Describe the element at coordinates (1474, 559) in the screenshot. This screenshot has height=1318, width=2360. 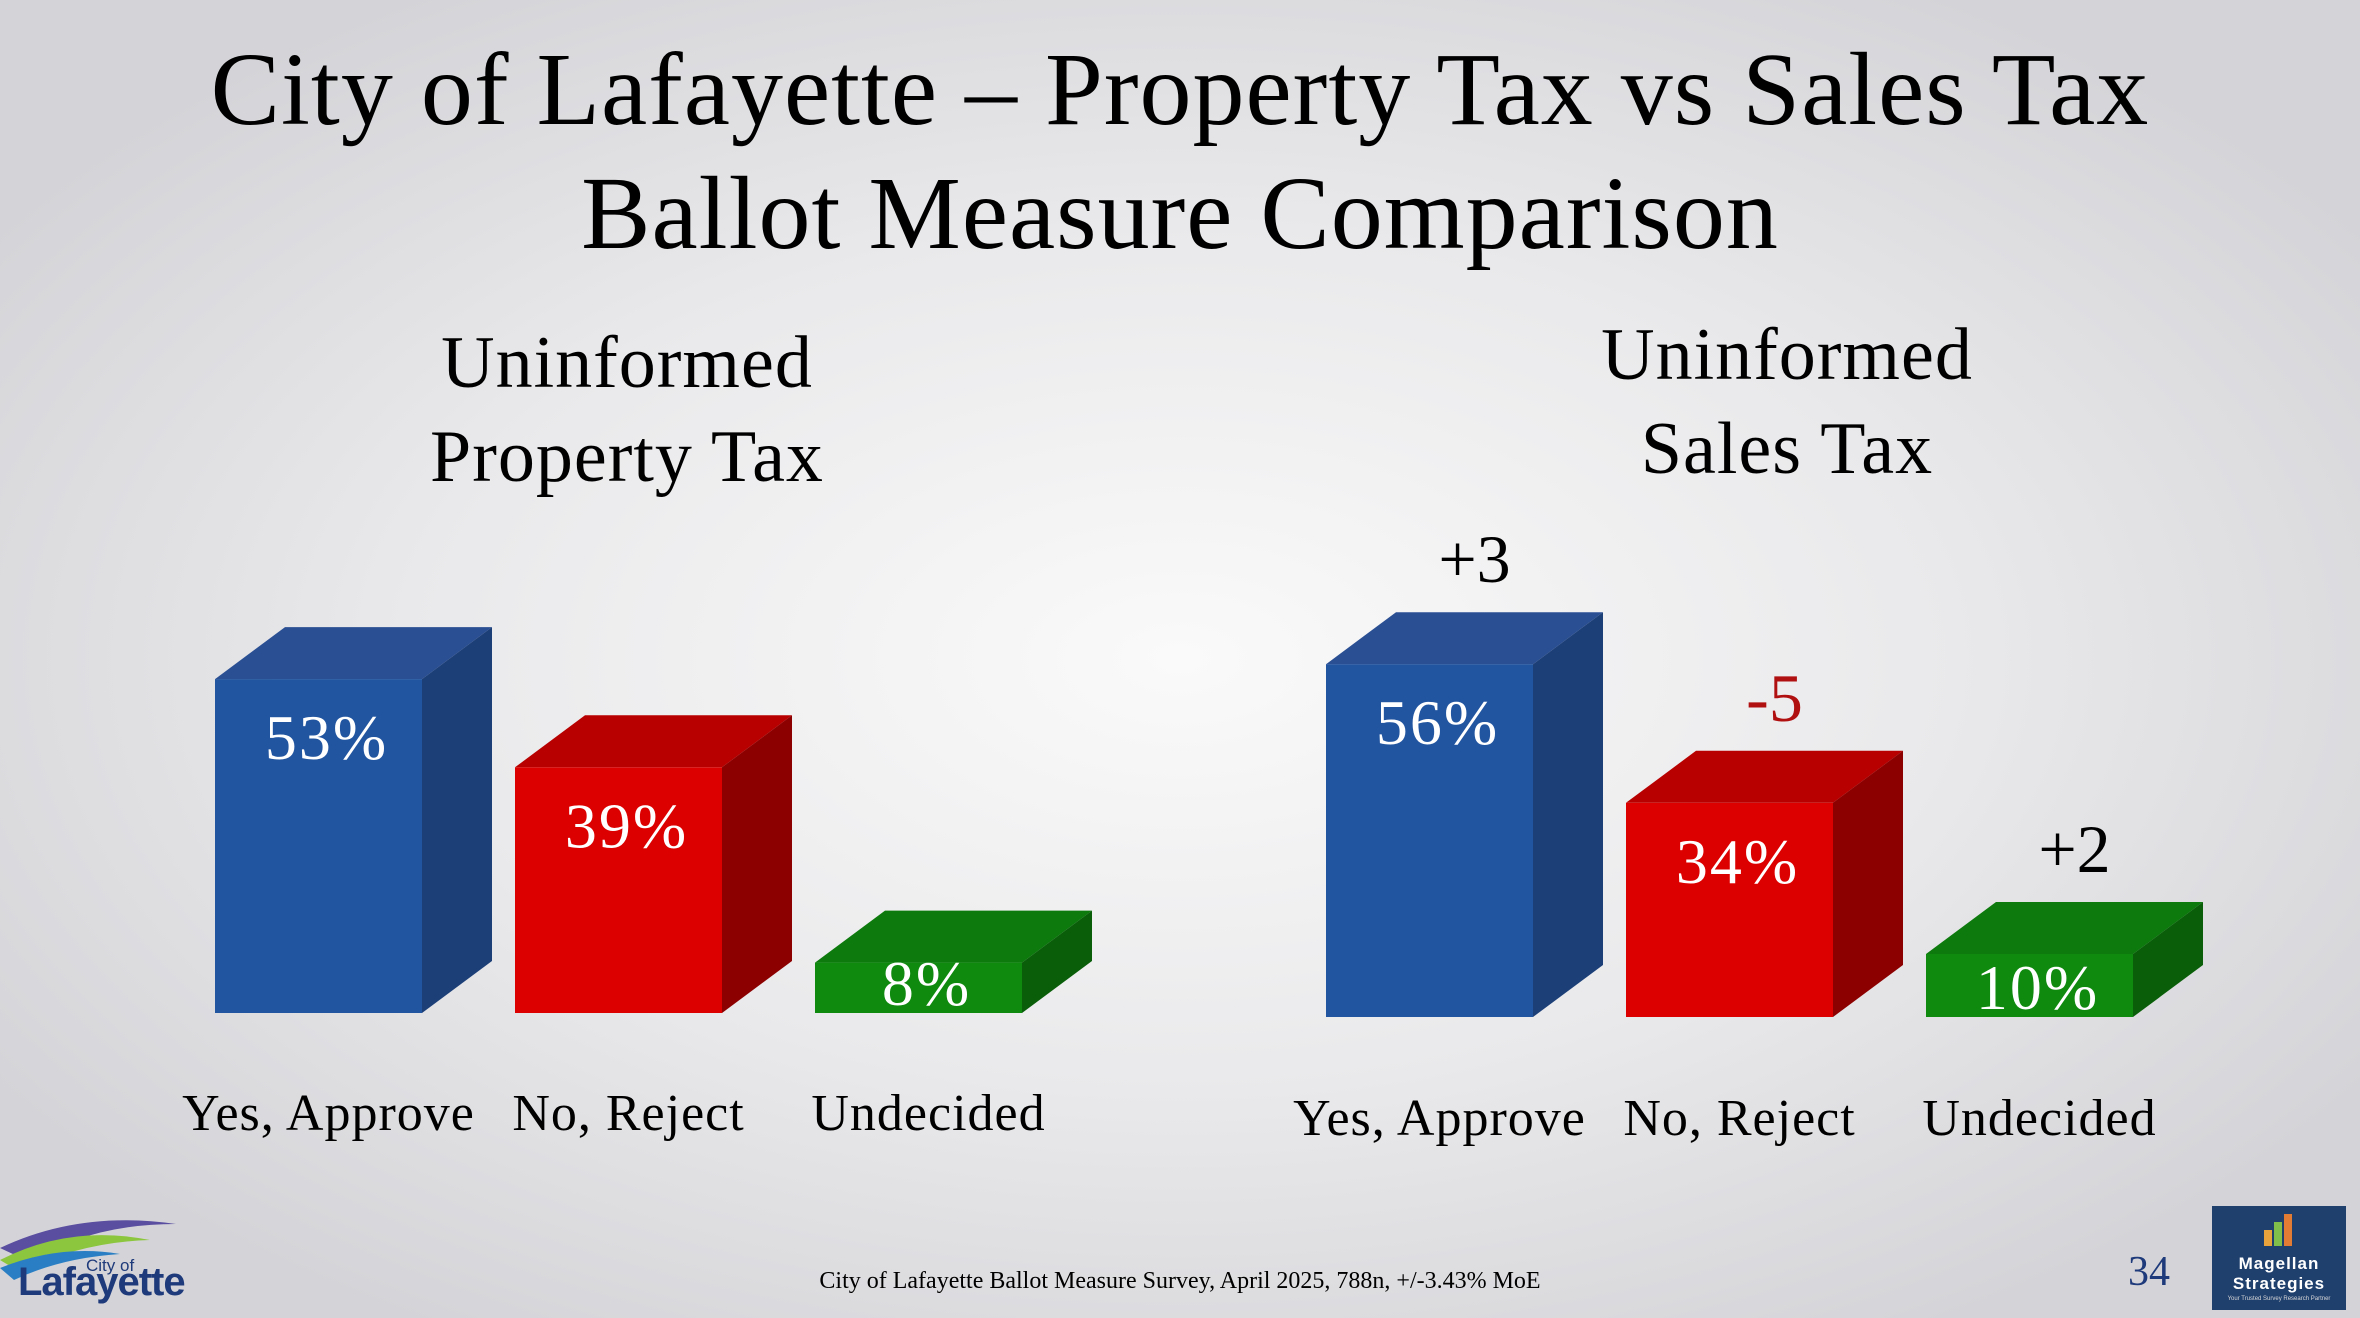
I see `chart-2-yes-approve-change-label: +3` at that location.